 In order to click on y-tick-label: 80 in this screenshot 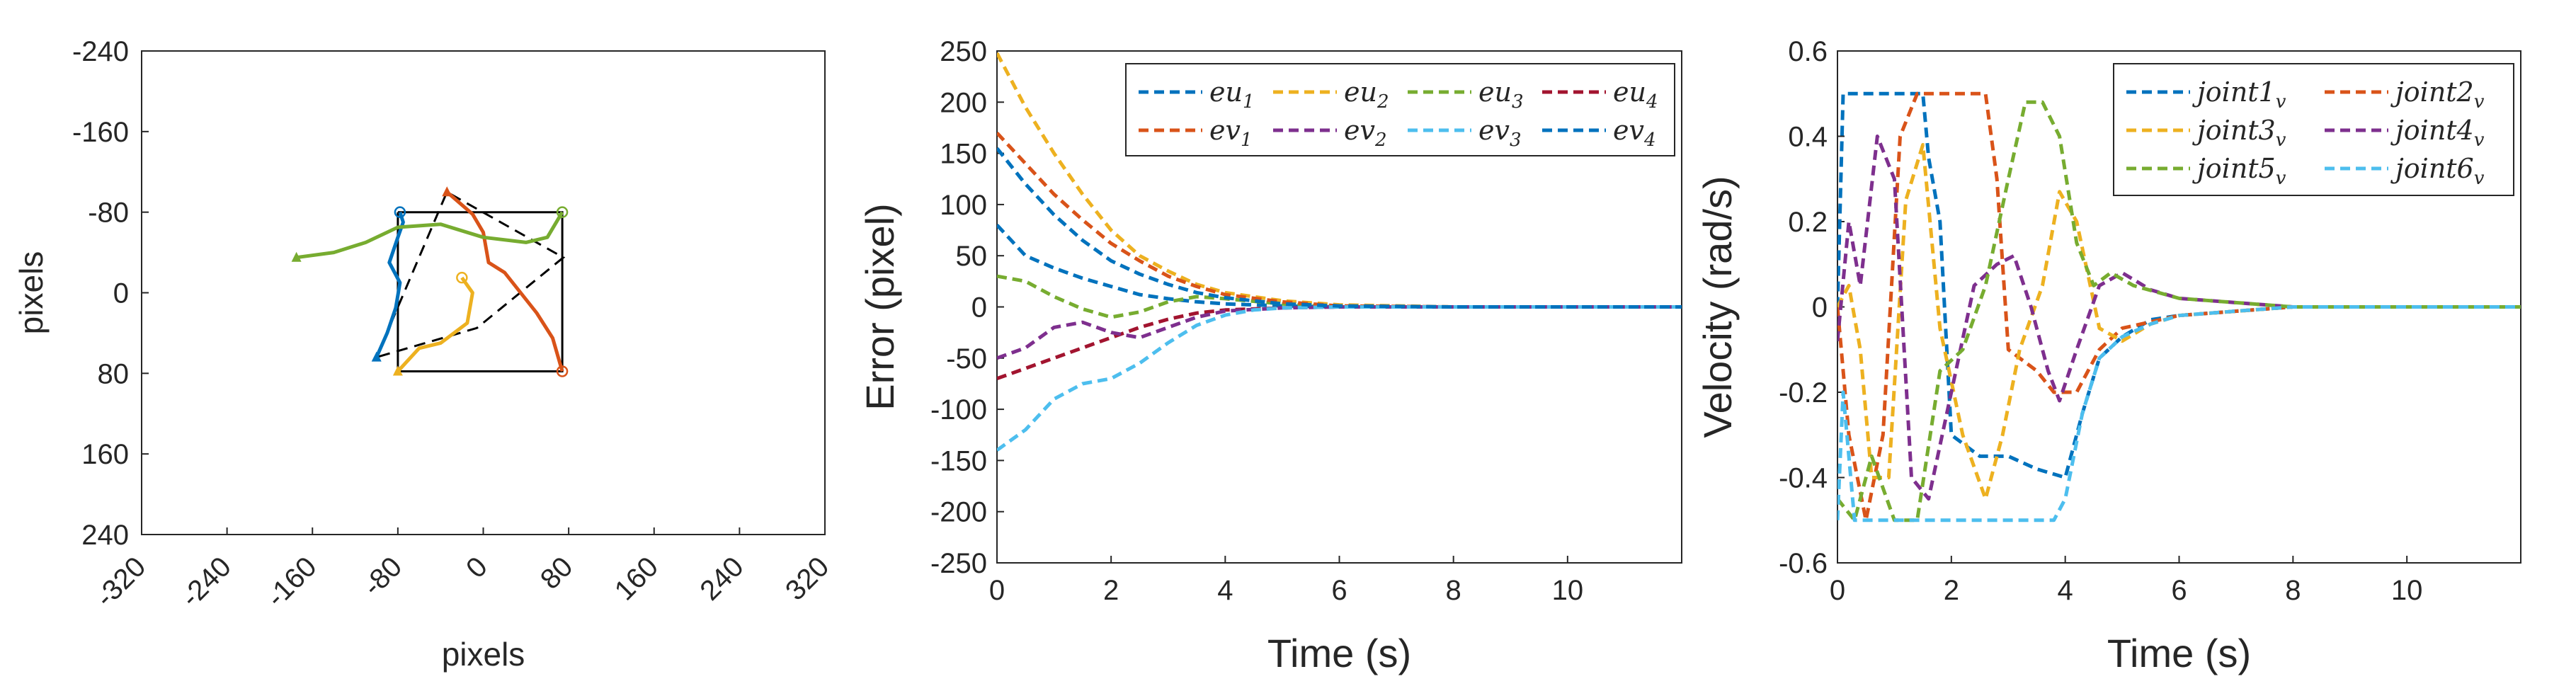, I will do `click(114, 373)`.